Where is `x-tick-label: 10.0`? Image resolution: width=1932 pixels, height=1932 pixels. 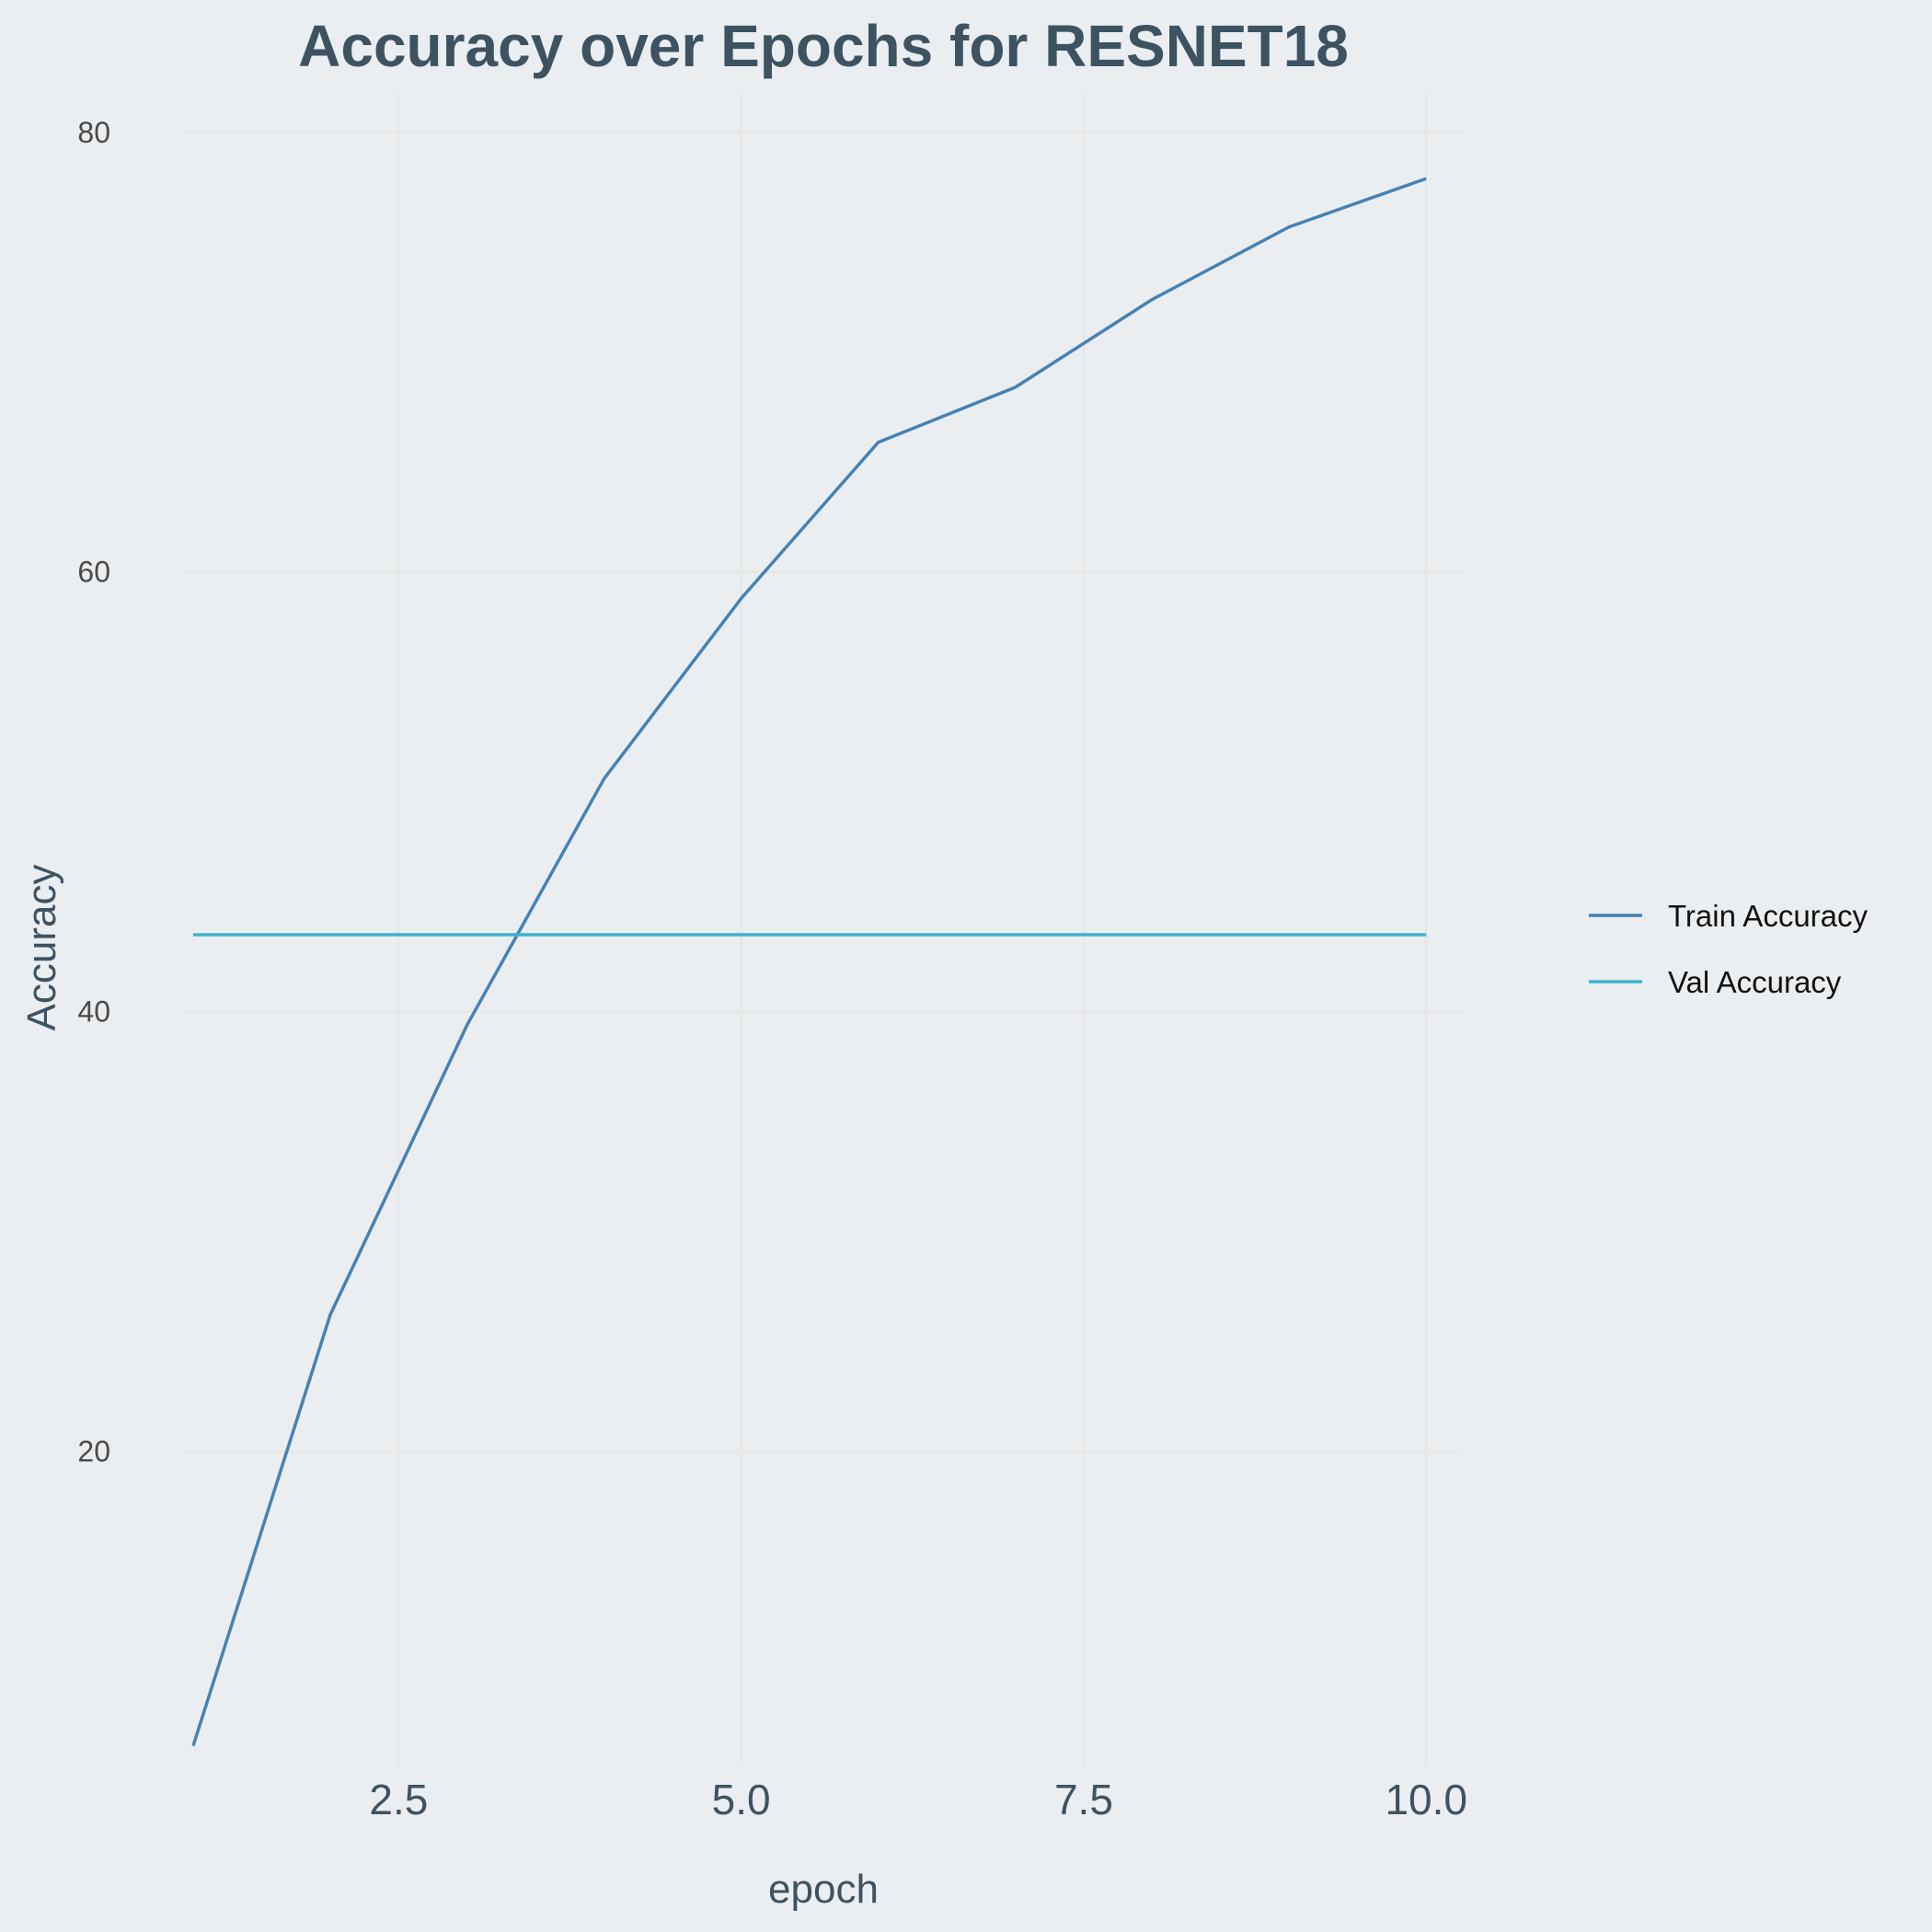 x-tick-label: 10.0 is located at coordinates (1426, 1799).